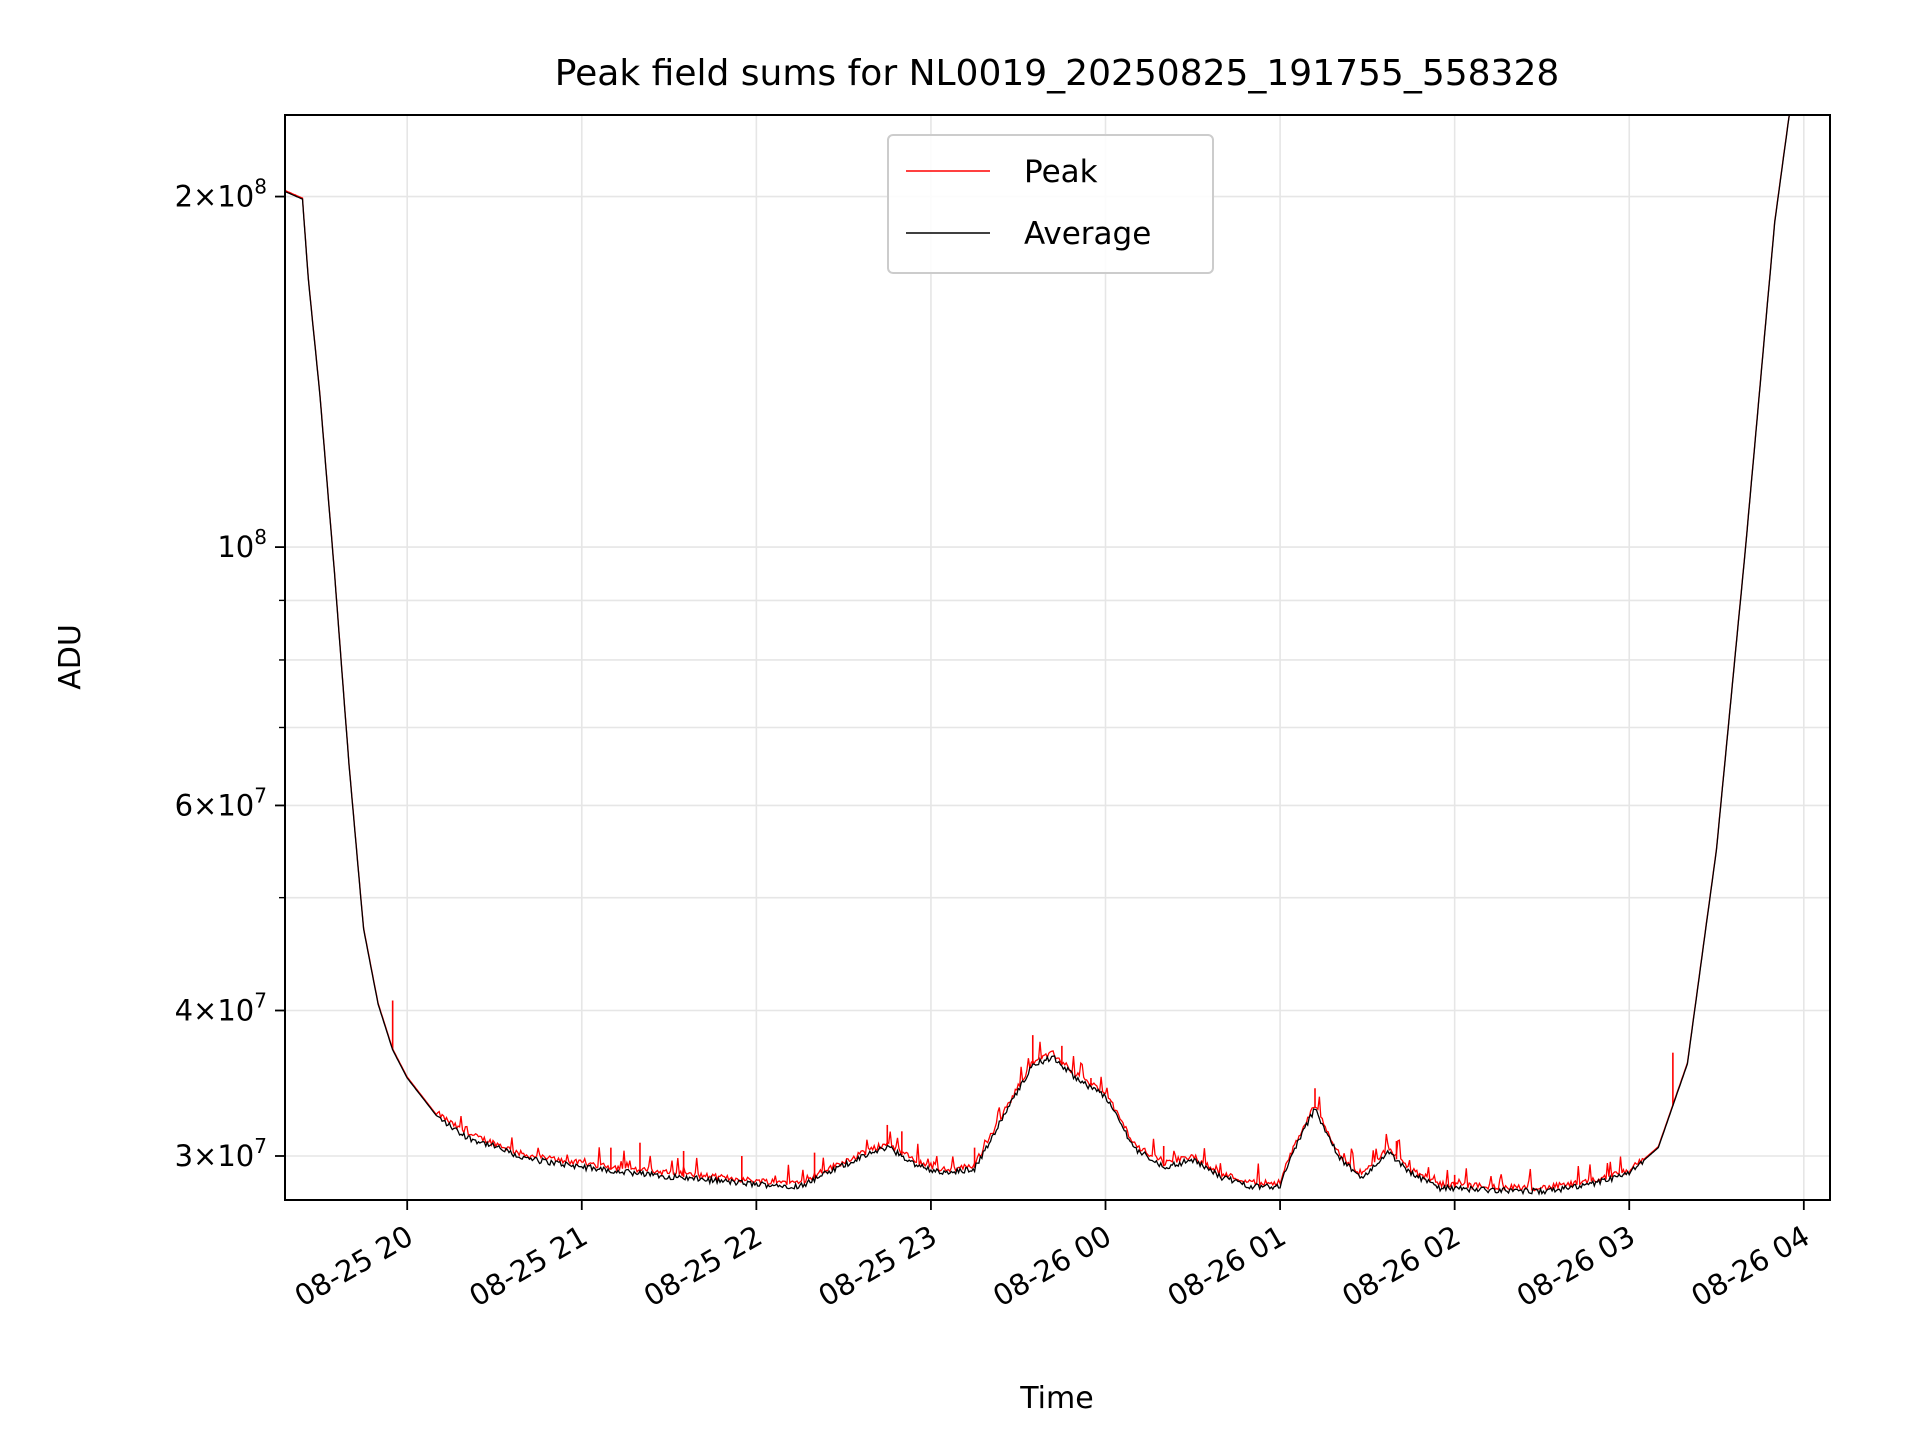  What do you see at coordinates (1087, 234) in the screenshot?
I see `legend-label-average: Average` at bounding box center [1087, 234].